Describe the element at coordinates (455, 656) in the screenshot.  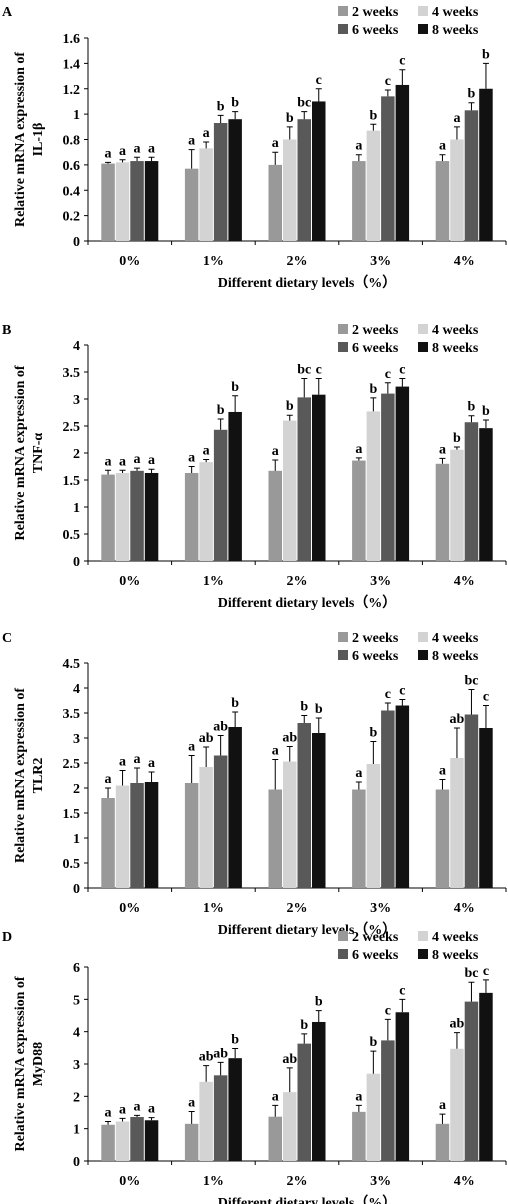
I see `legend-label: 8 weeks` at that location.